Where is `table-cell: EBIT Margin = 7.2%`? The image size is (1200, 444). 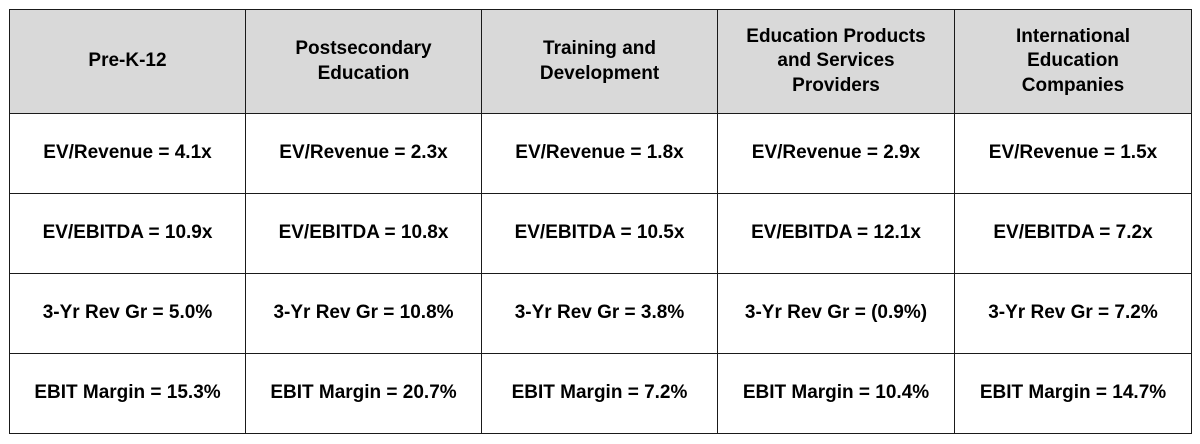
table-cell: EBIT Margin = 7.2% is located at coordinates (599, 393).